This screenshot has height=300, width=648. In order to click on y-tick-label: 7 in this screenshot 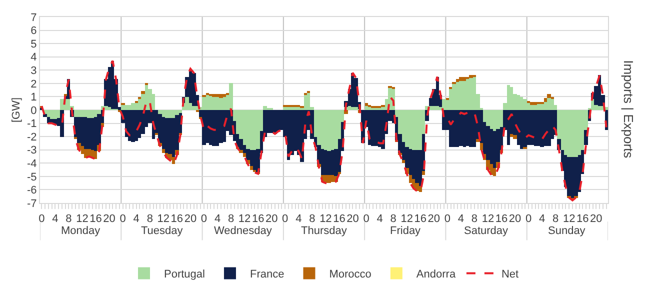, I will do `click(33, 18)`.